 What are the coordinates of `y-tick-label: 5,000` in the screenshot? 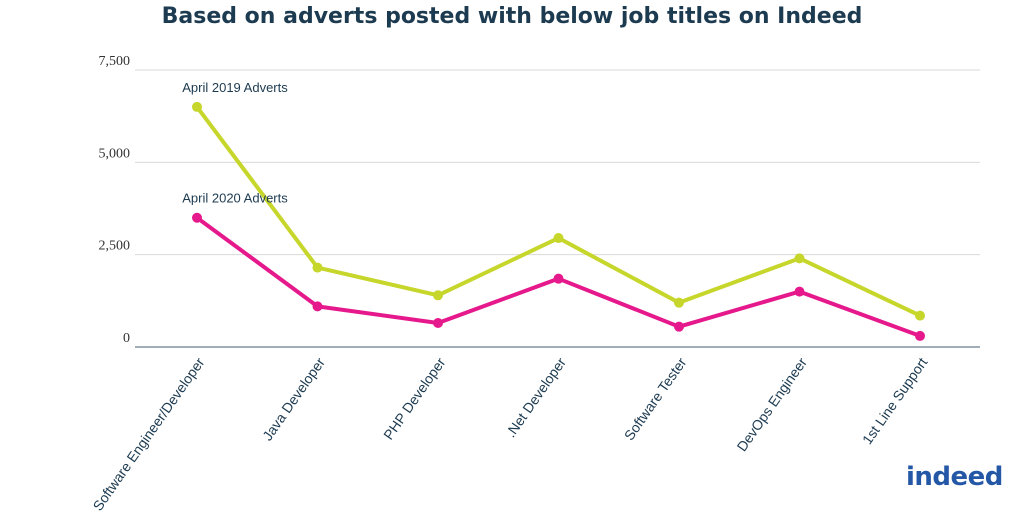 It's located at (115, 153).